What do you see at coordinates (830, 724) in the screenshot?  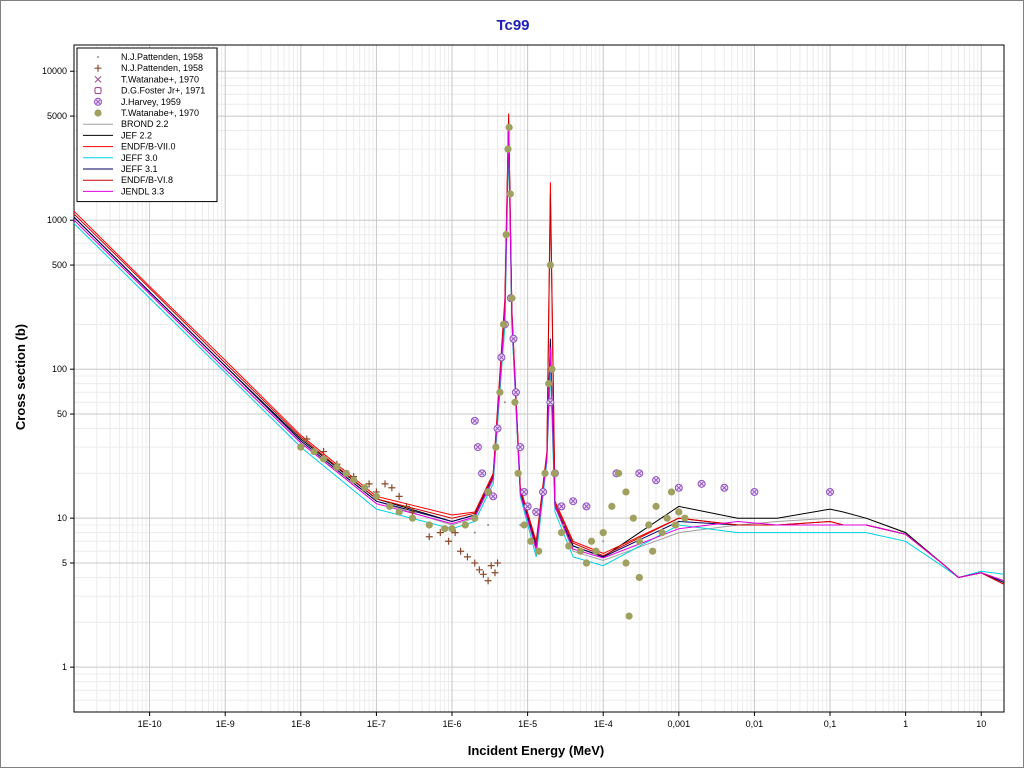 I see `x-tick-label: 0,1` at bounding box center [830, 724].